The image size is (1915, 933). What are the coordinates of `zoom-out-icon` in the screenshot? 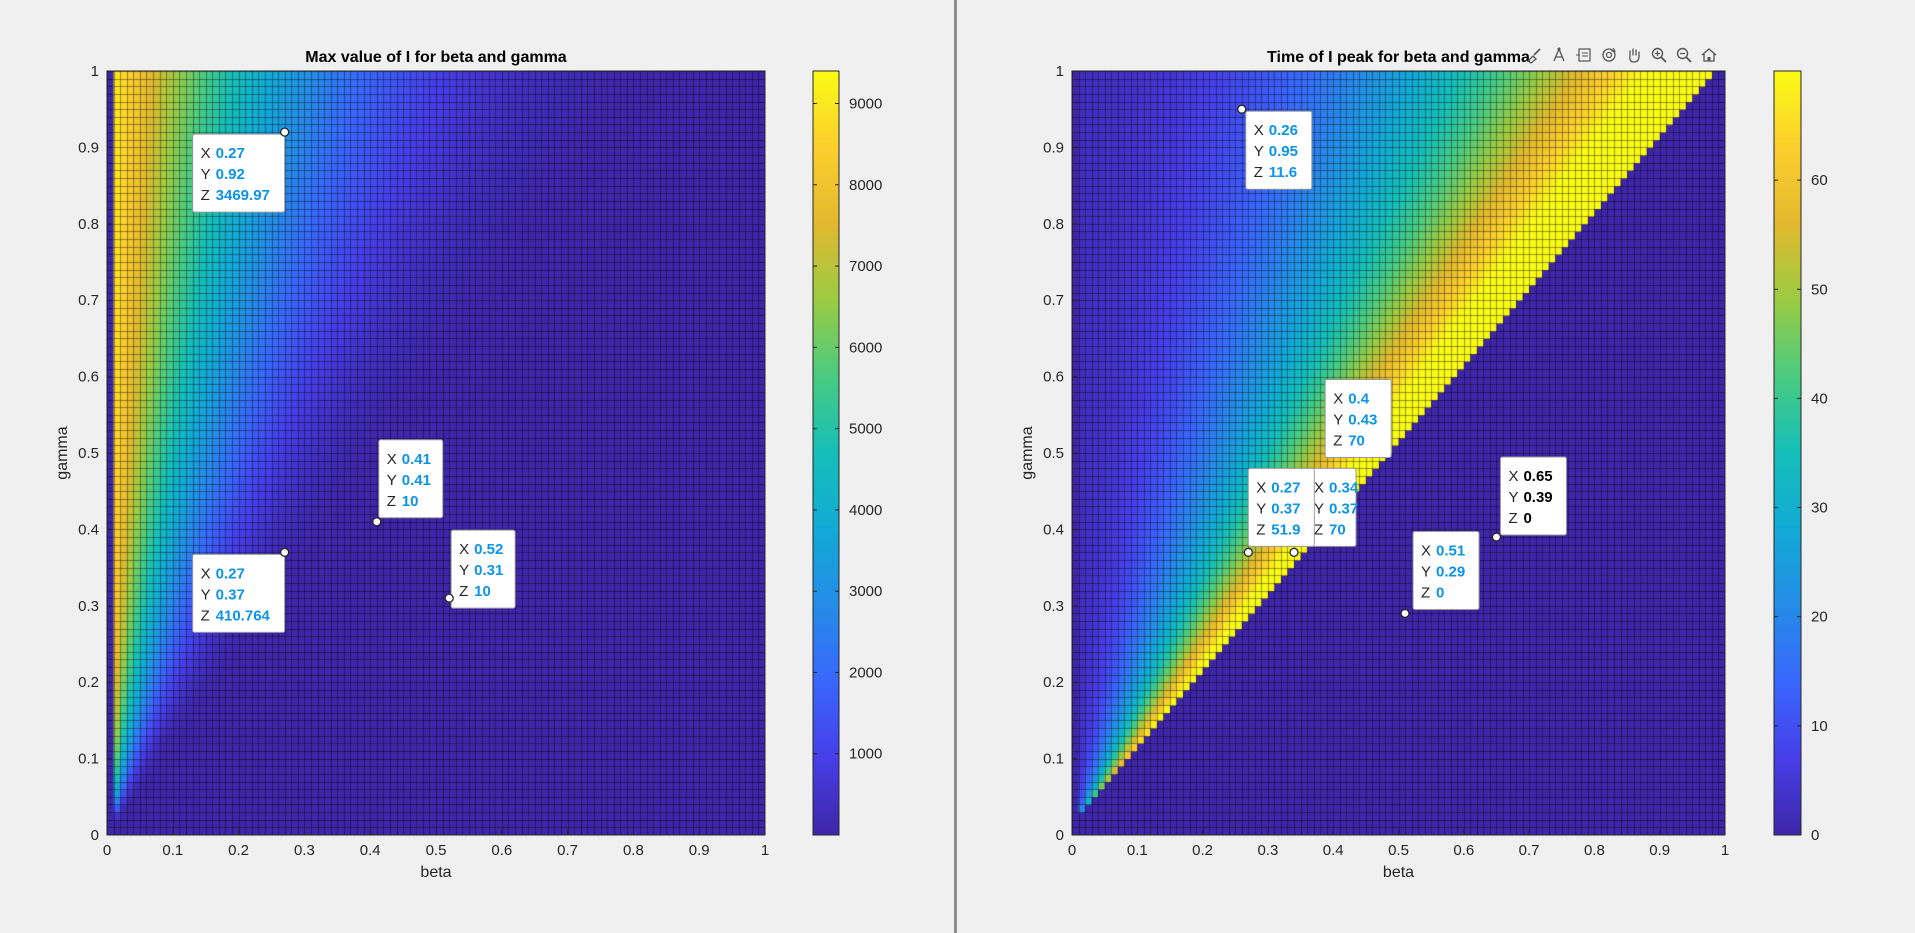 It's located at (1684, 55).